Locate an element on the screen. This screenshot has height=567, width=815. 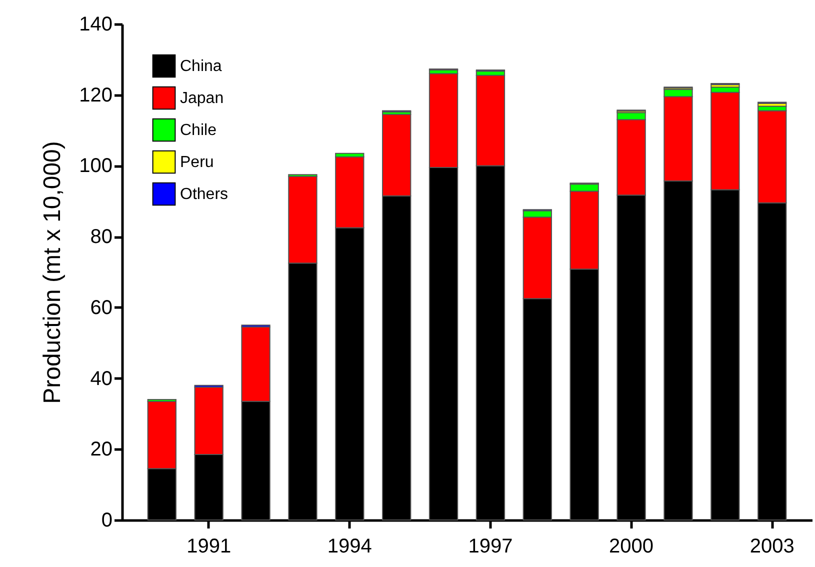
y-tick-label: 20 is located at coordinates (101, 449).